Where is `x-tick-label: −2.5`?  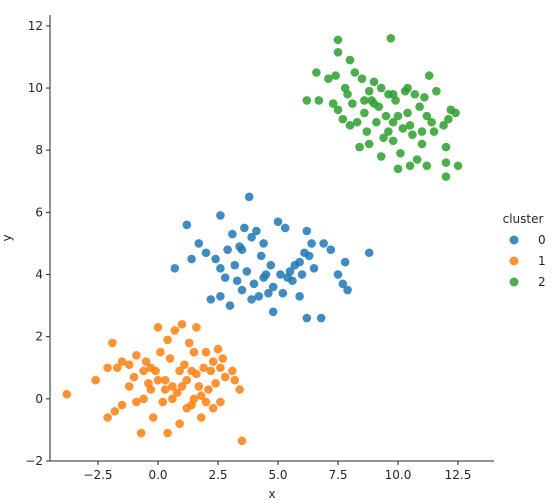 x-tick-label: −2.5 is located at coordinates (97, 475).